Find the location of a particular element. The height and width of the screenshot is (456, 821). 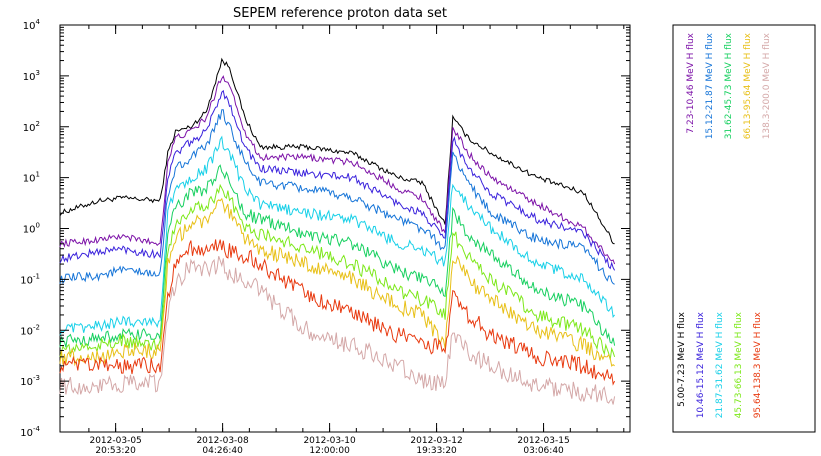

y-tick-exponent: 1 is located at coordinates (38, 175).